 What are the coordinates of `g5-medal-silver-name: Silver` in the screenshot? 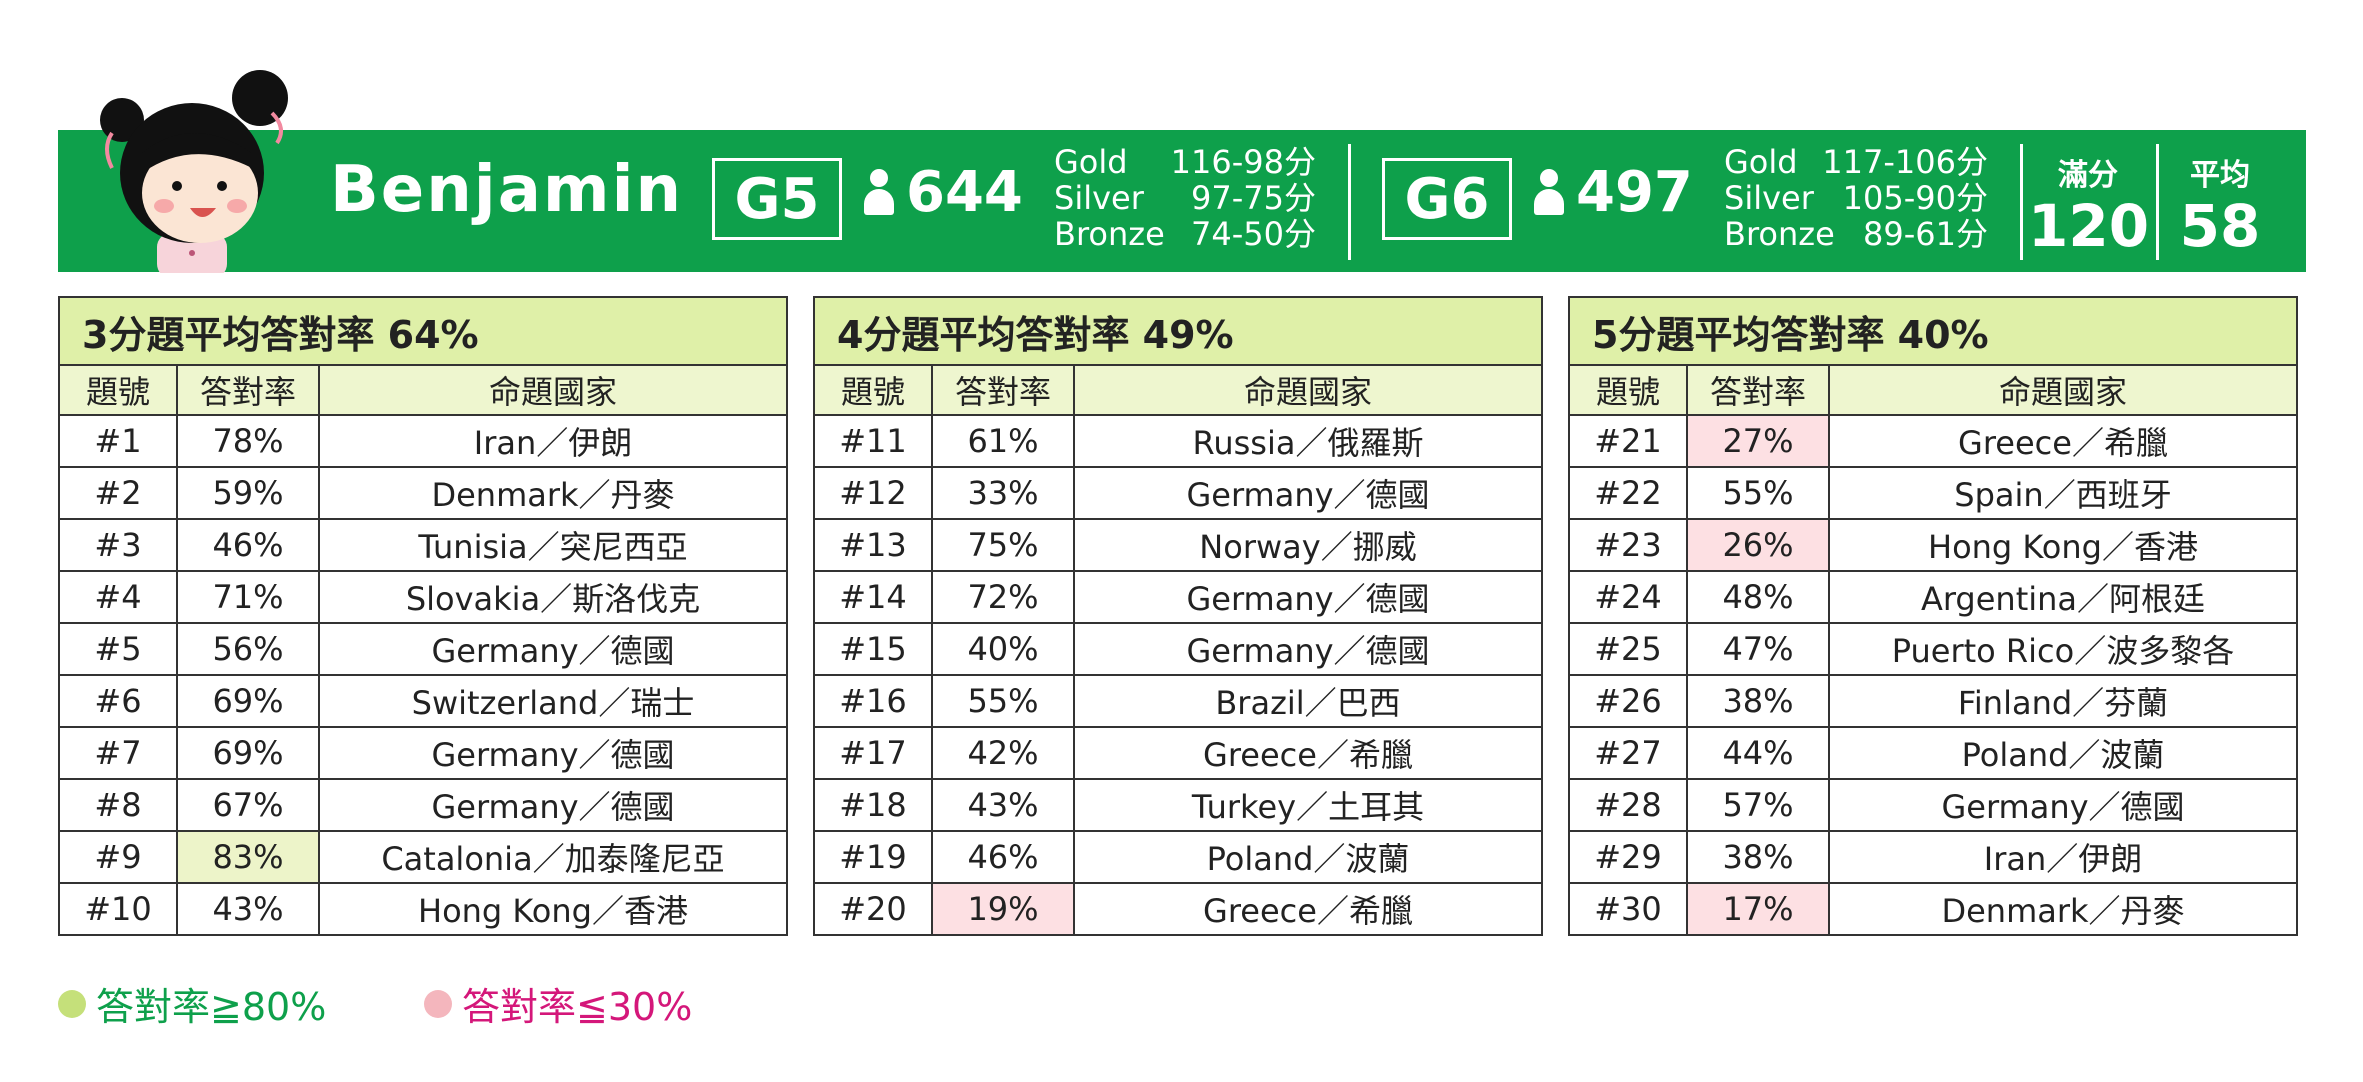 It's located at (1099, 198).